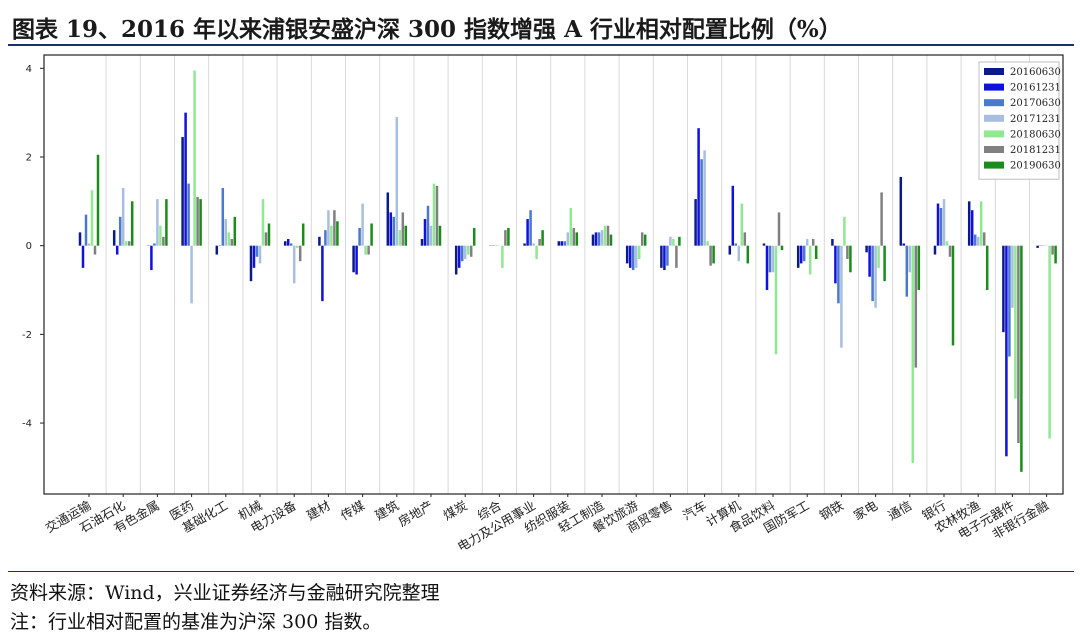  What do you see at coordinates (1035, 166) in the screenshot?
I see `legend-label: 20190630` at bounding box center [1035, 166].